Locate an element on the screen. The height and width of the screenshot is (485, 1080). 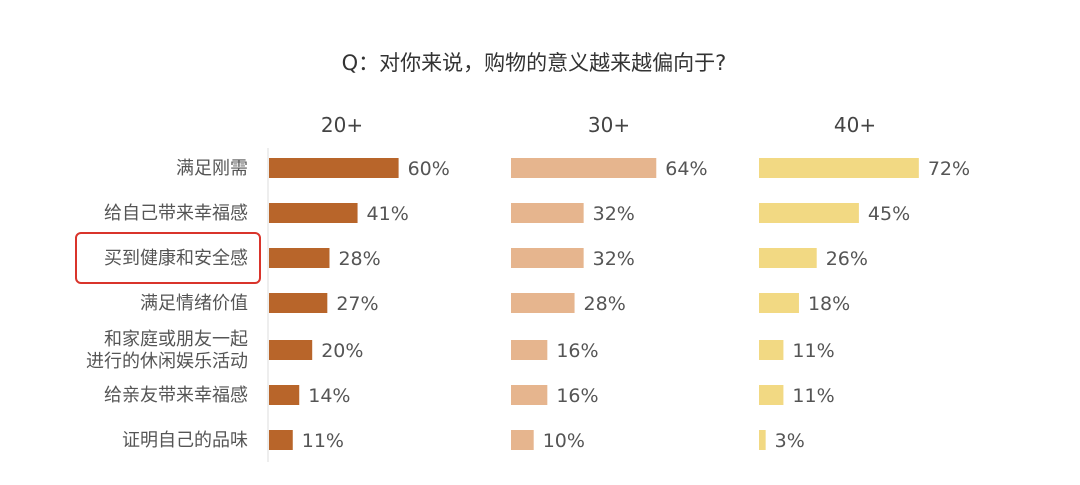
category-label: 证明自己的品味 is located at coordinates (185, 440).